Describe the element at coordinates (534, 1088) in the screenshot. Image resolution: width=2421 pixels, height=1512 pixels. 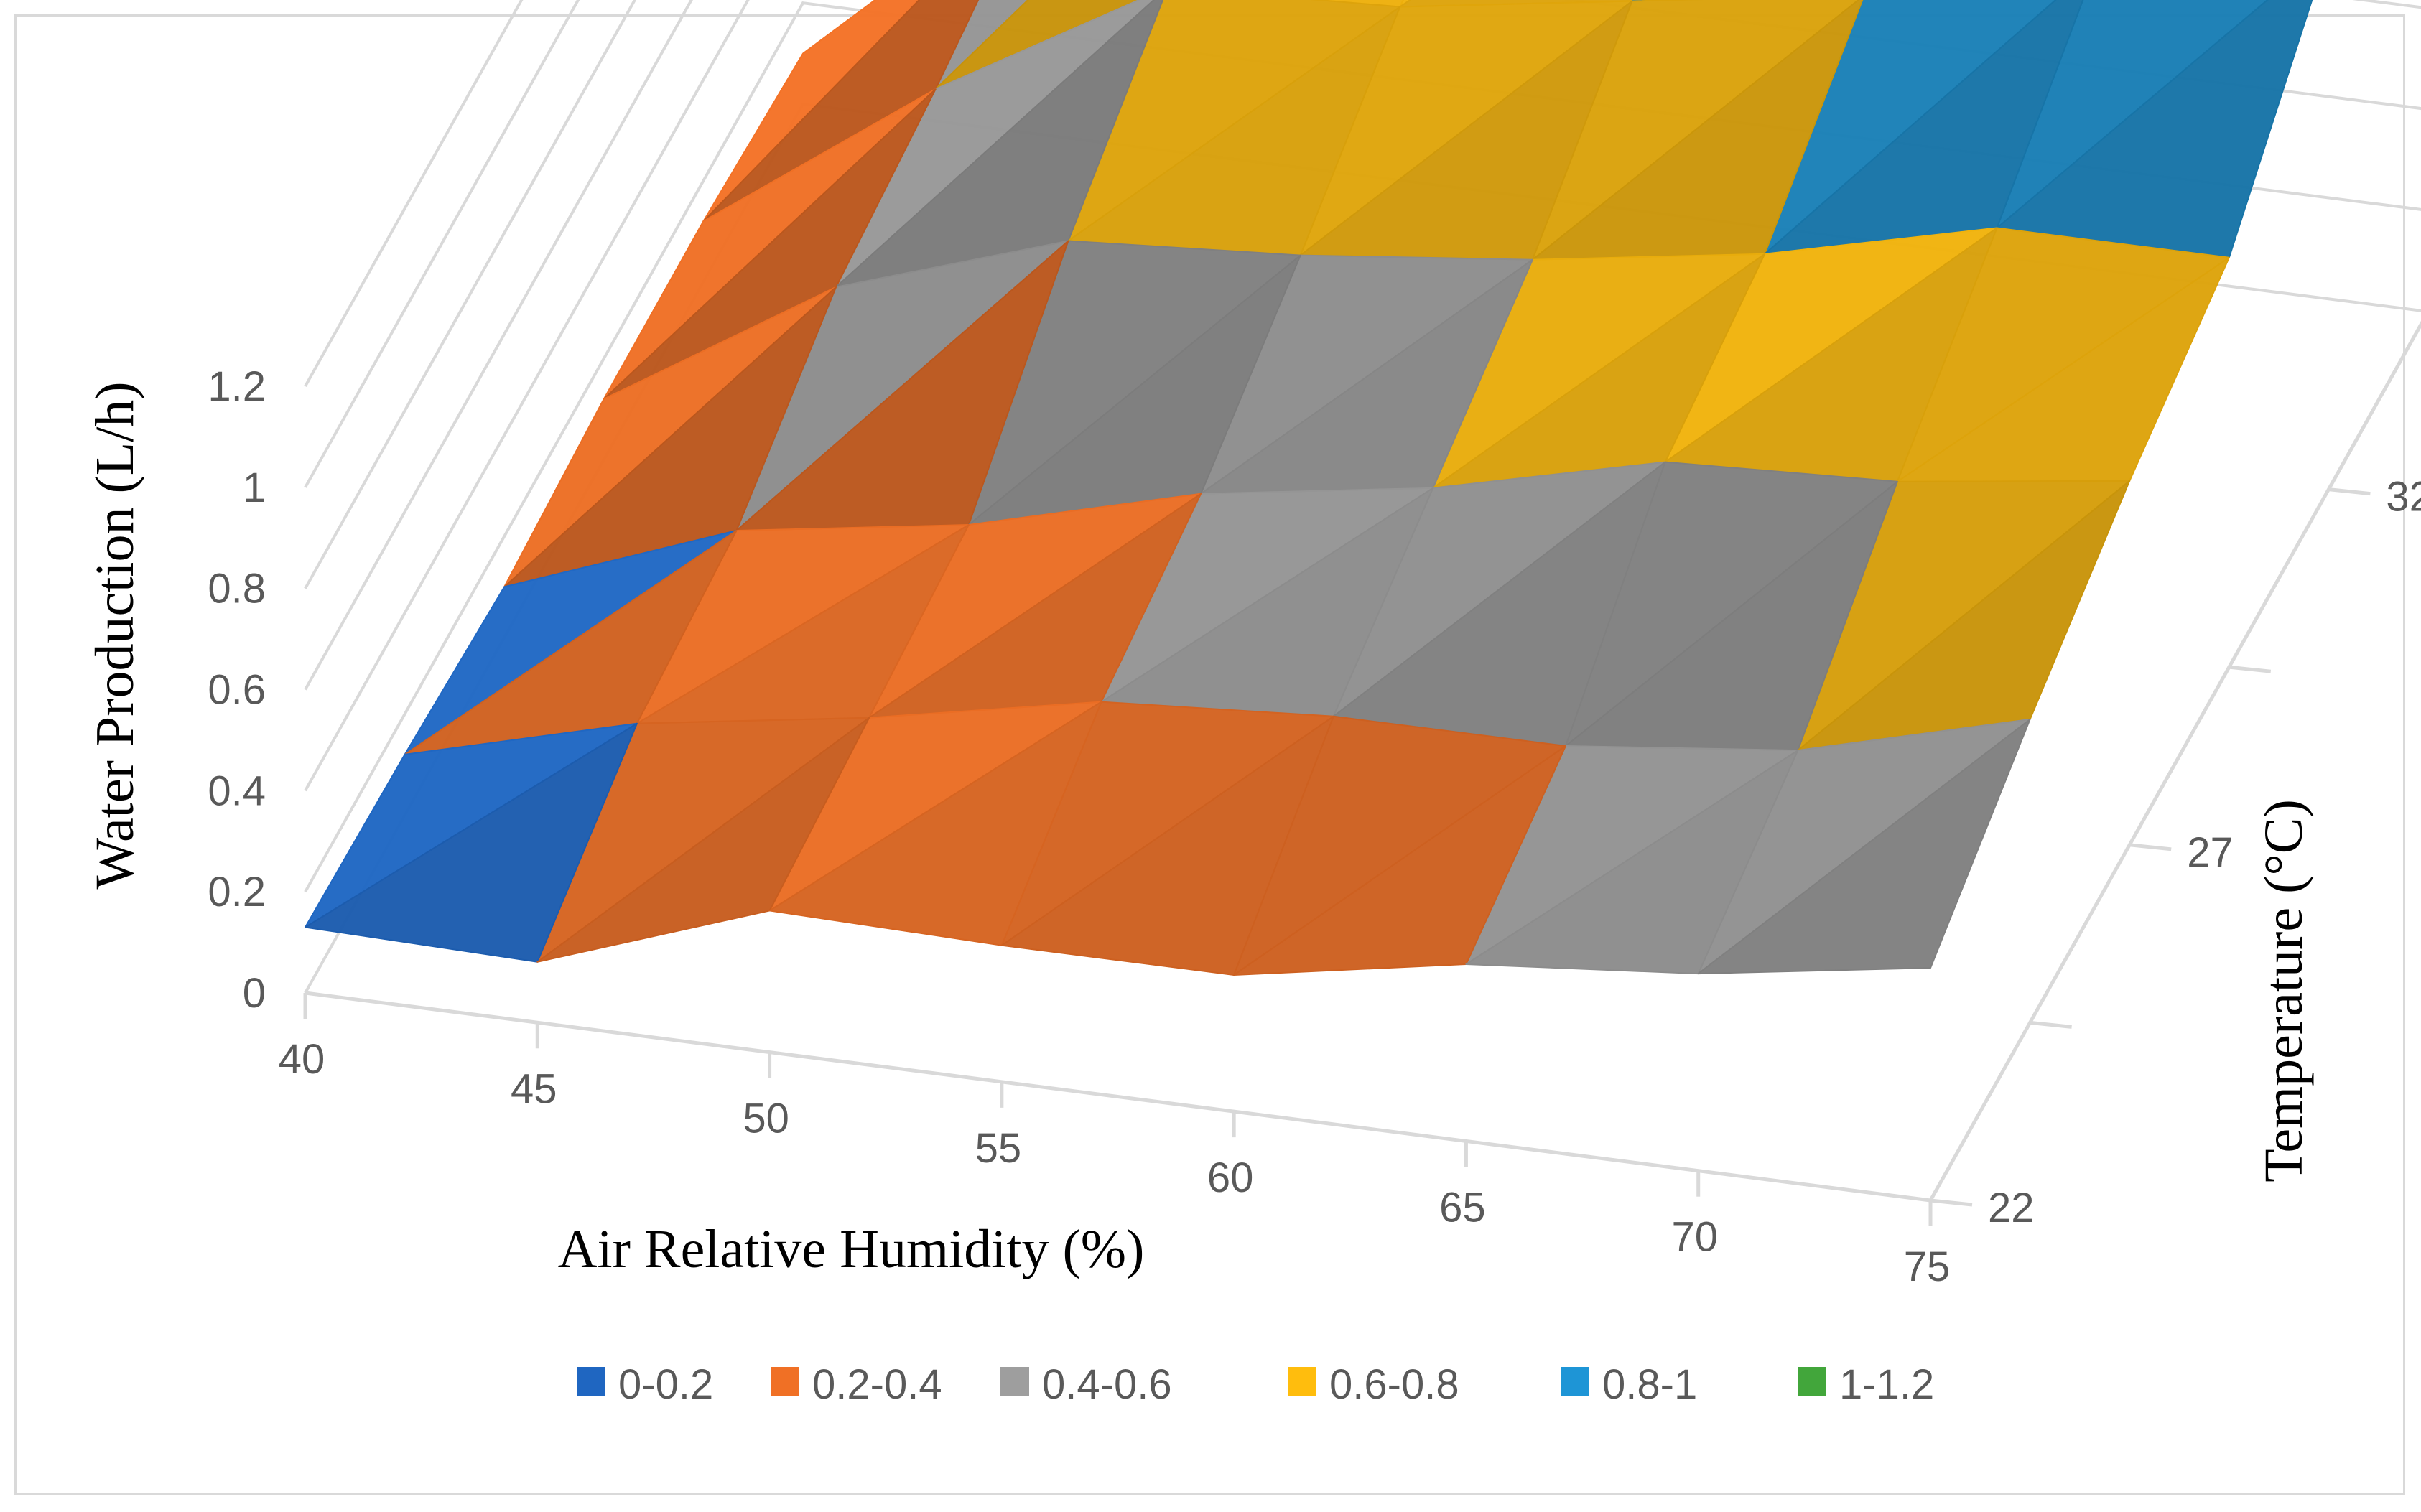
I see `x-tick-label: 45` at that location.